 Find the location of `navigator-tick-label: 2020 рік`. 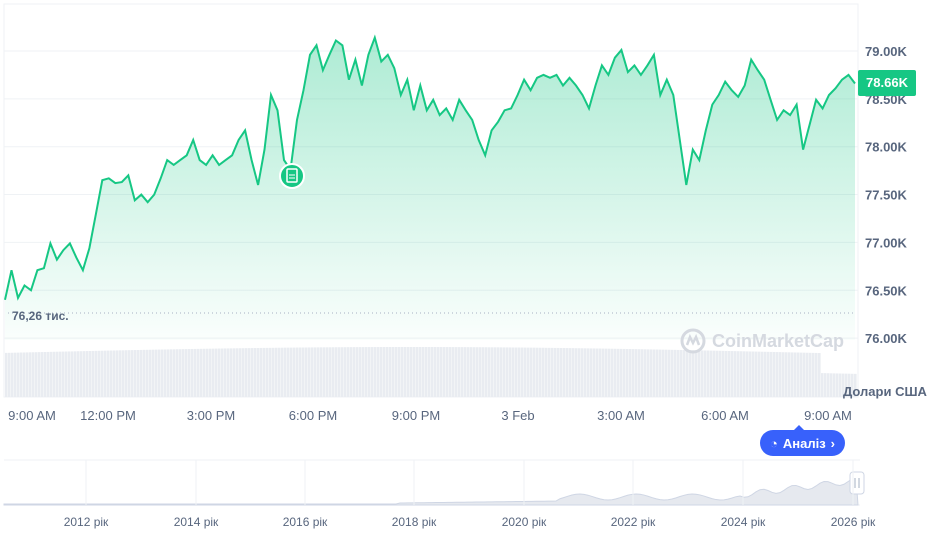

navigator-tick-label: 2020 рік is located at coordinates (524, 522).